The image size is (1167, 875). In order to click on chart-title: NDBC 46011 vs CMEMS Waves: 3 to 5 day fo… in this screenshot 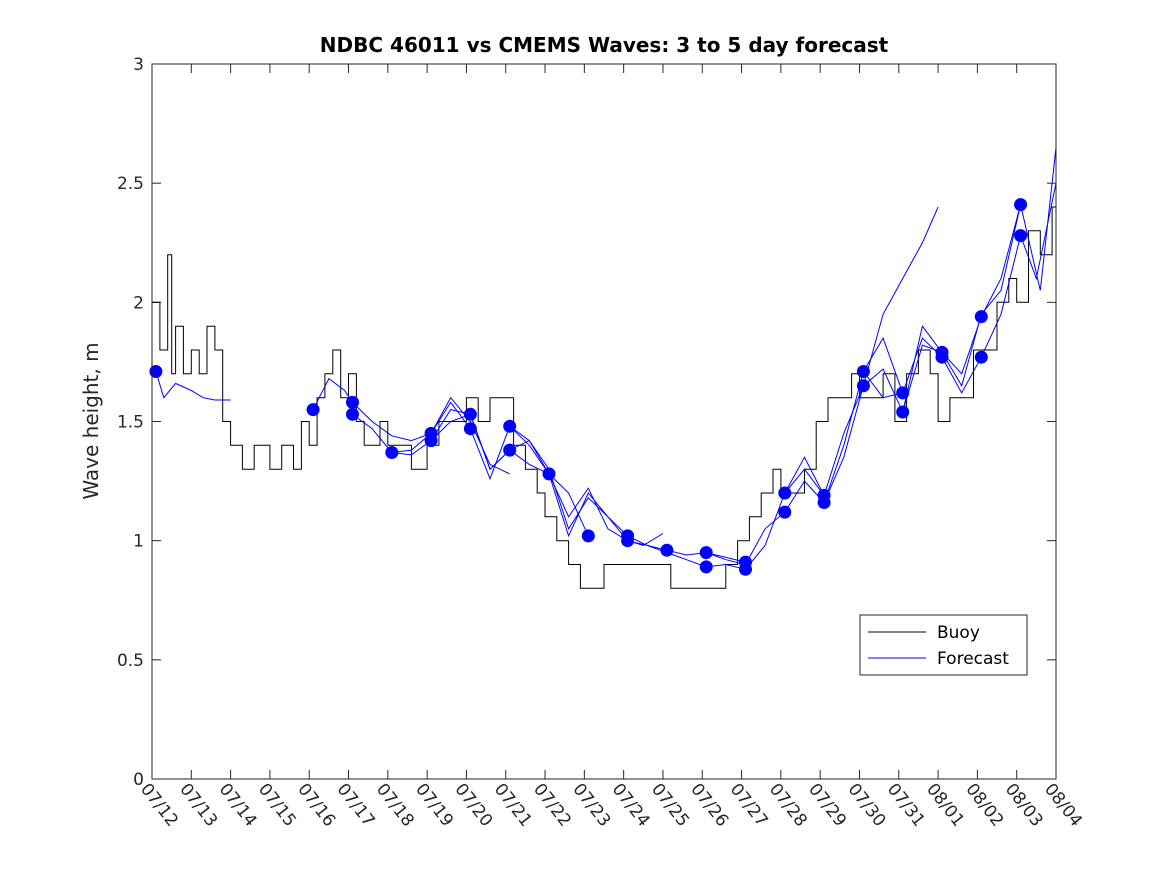, I will do `click(604, 45)`.